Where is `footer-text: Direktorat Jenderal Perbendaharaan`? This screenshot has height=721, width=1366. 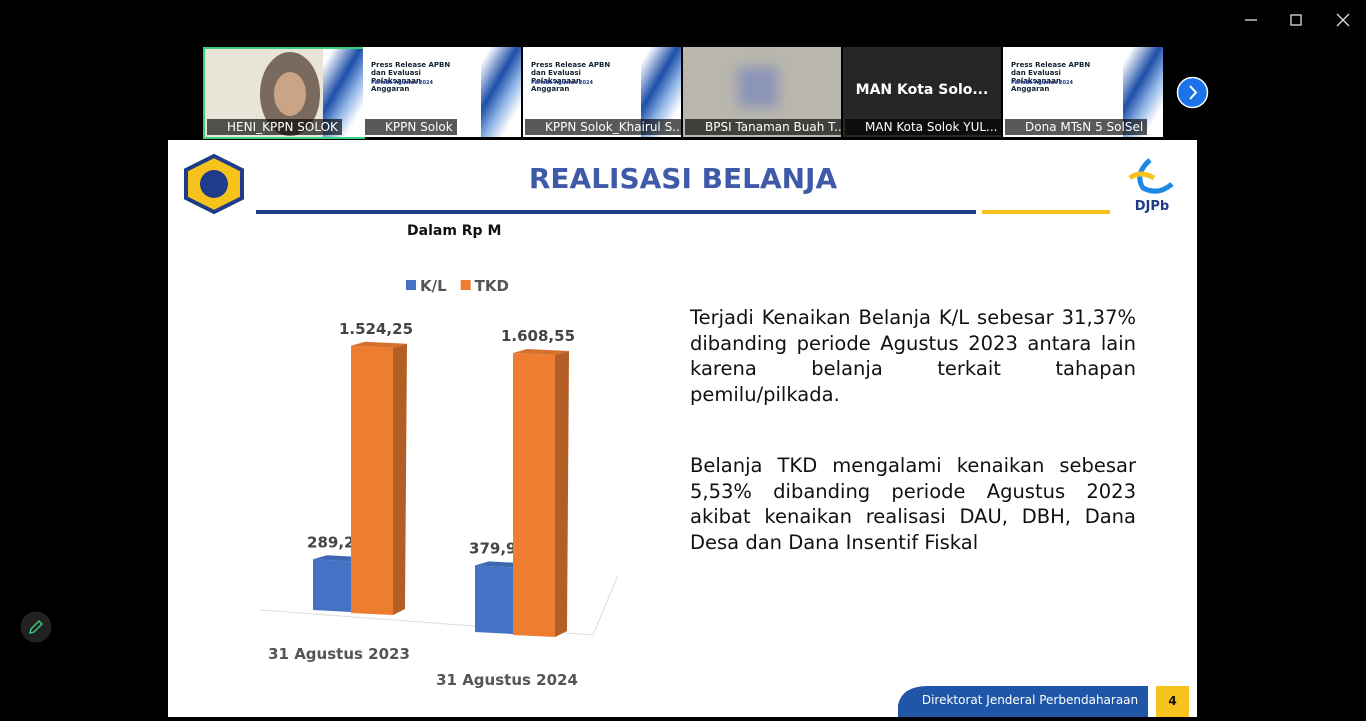 footer-text: Direktorat Jenderal Perbendaharaan is located at coordinates (1030, 700).